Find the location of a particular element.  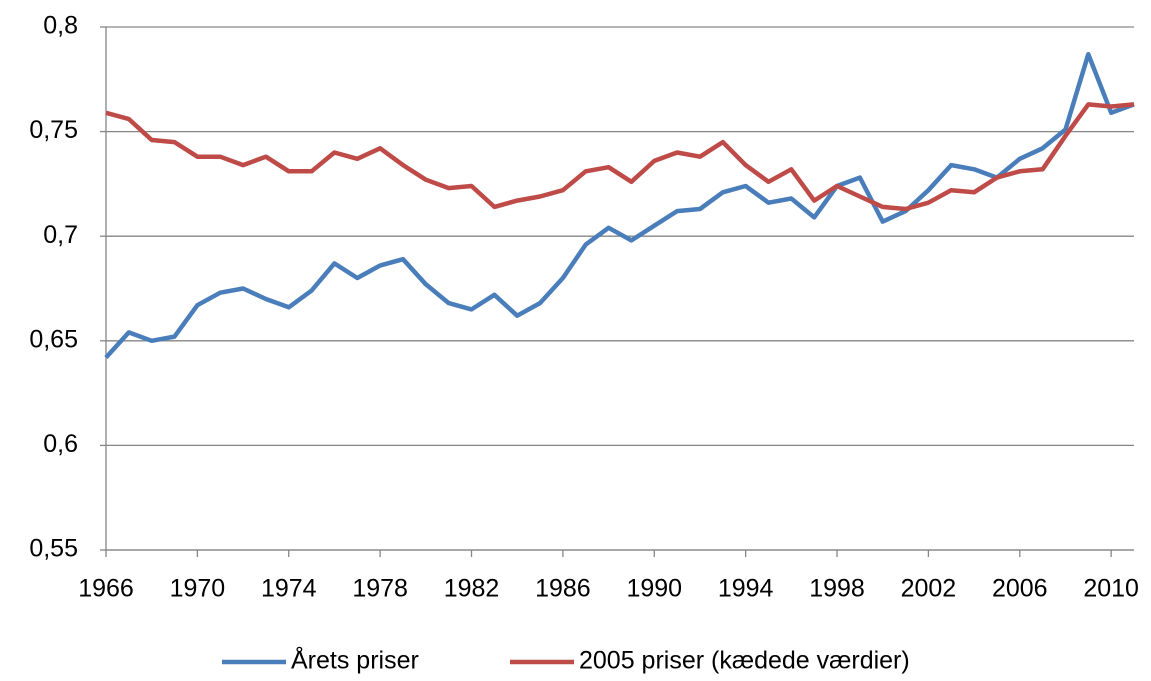

x-tick-label: 1998 is located at coordinates (837, 589).